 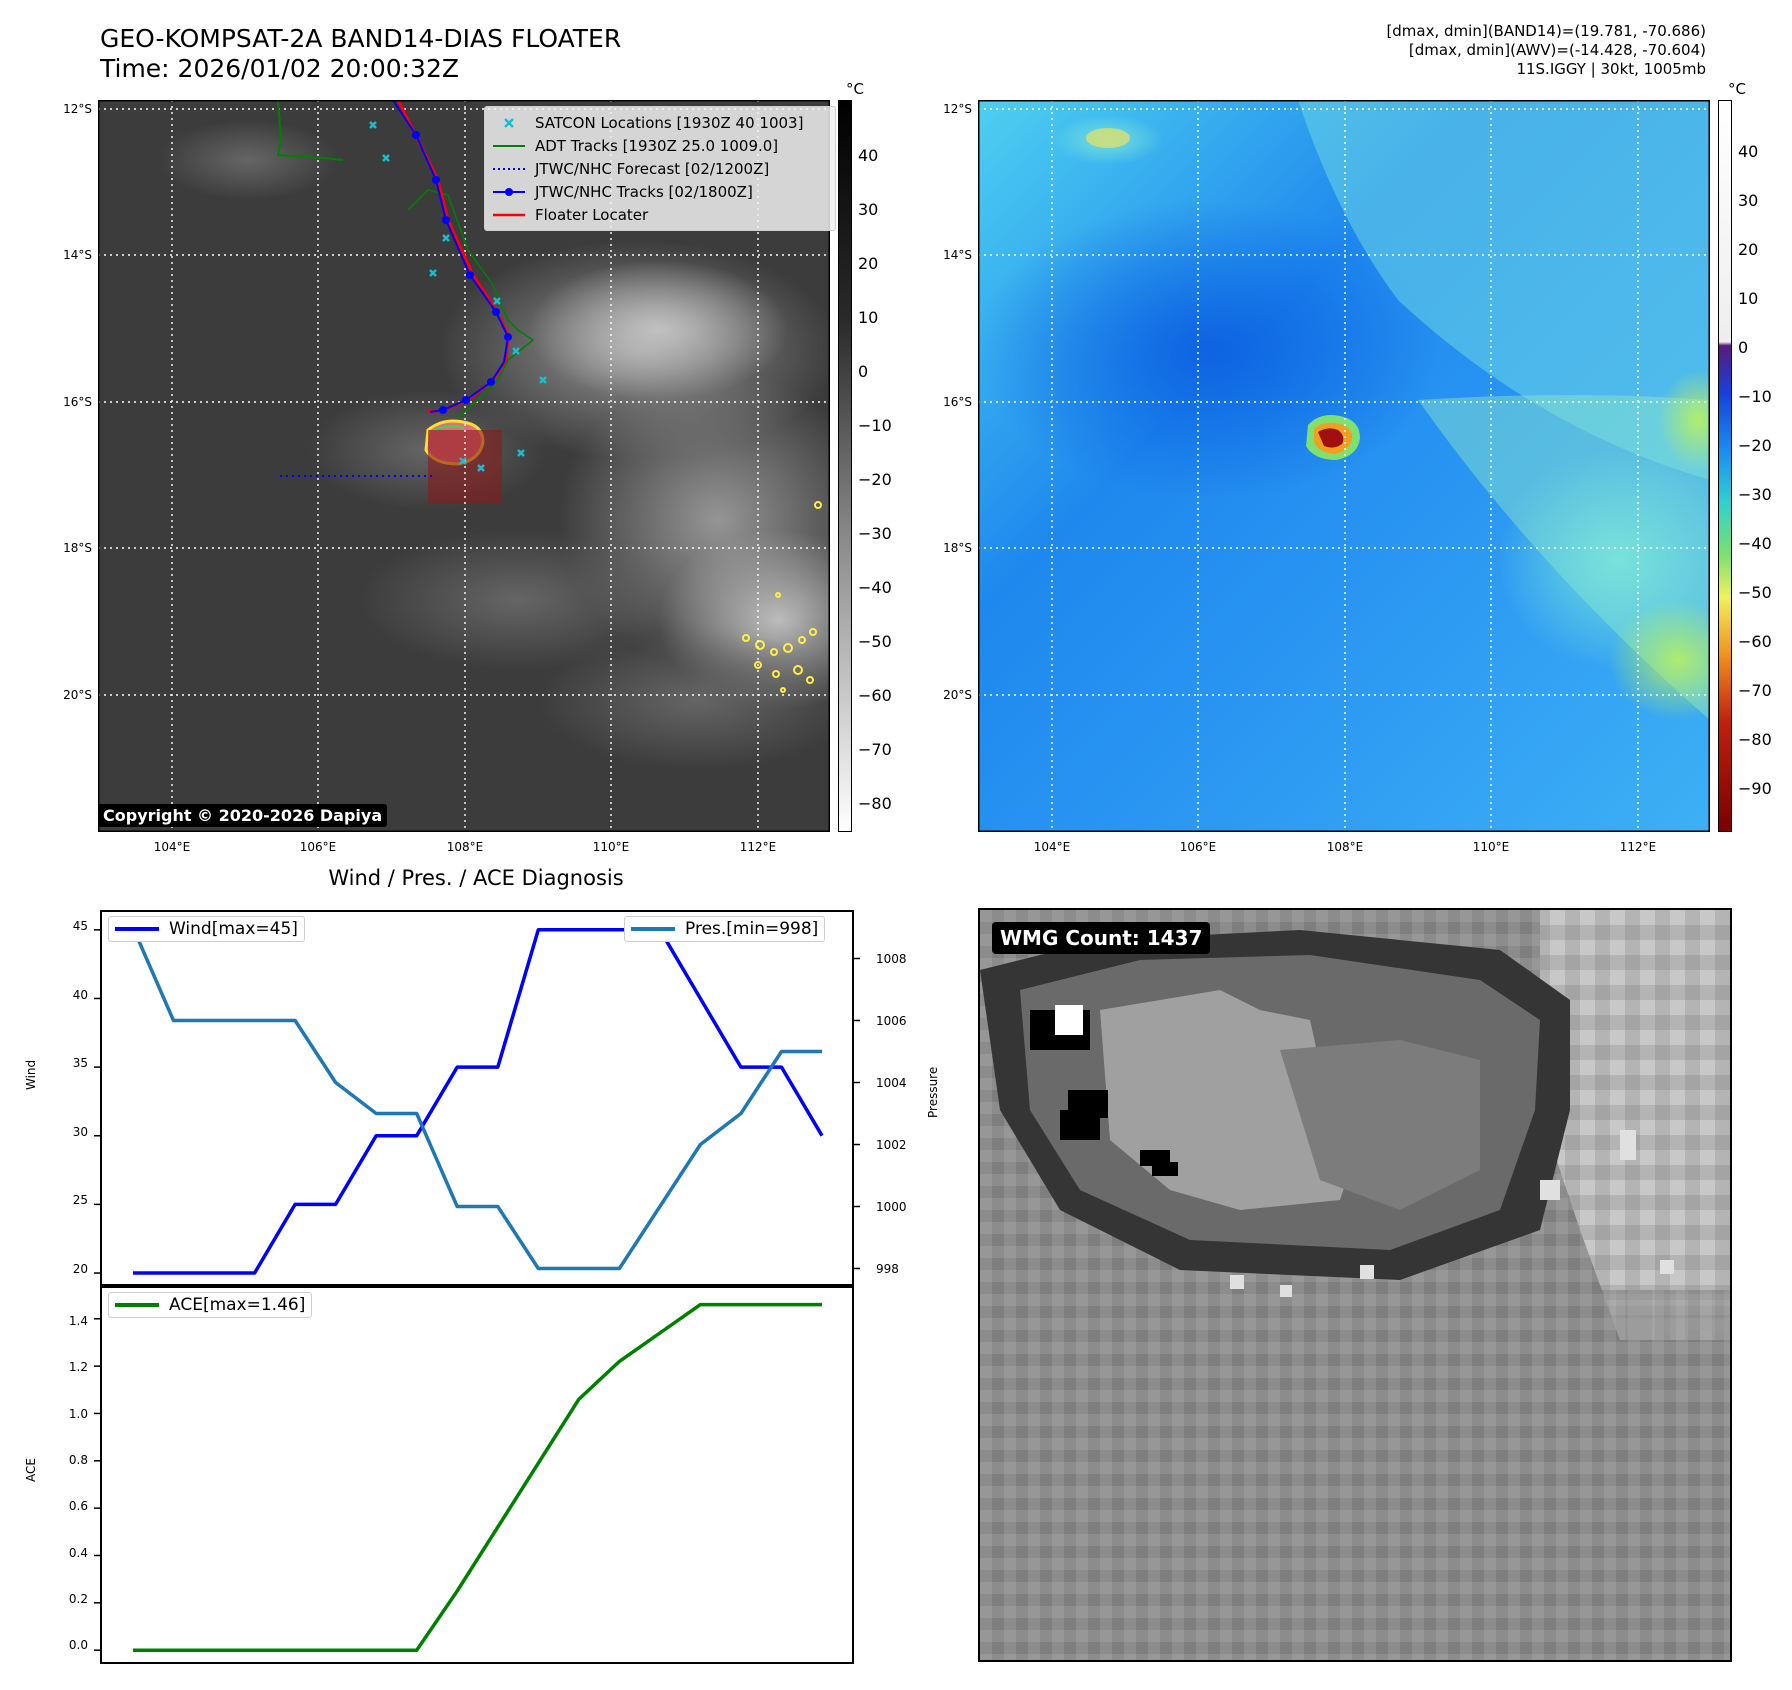 I want to click on ace-tick: 0.2, so click(x=78, y=1599).